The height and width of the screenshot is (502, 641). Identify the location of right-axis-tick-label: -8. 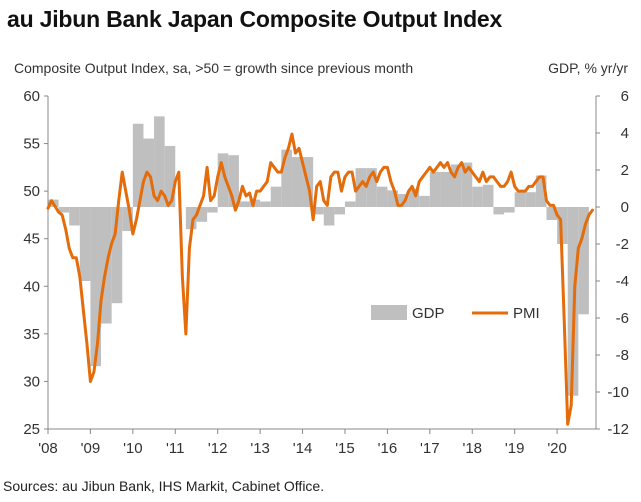
(622, 355).